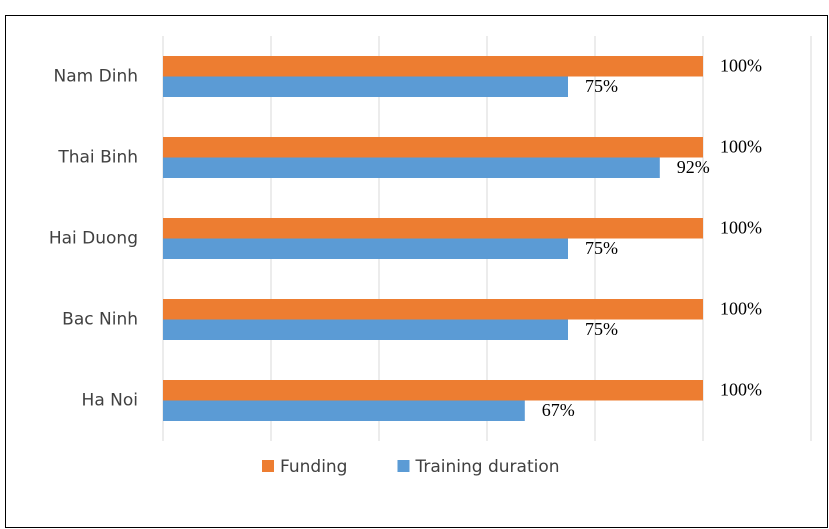 This screenshot has height=529, width=829. I want to click on data-label: 92%, so click(693, 167).